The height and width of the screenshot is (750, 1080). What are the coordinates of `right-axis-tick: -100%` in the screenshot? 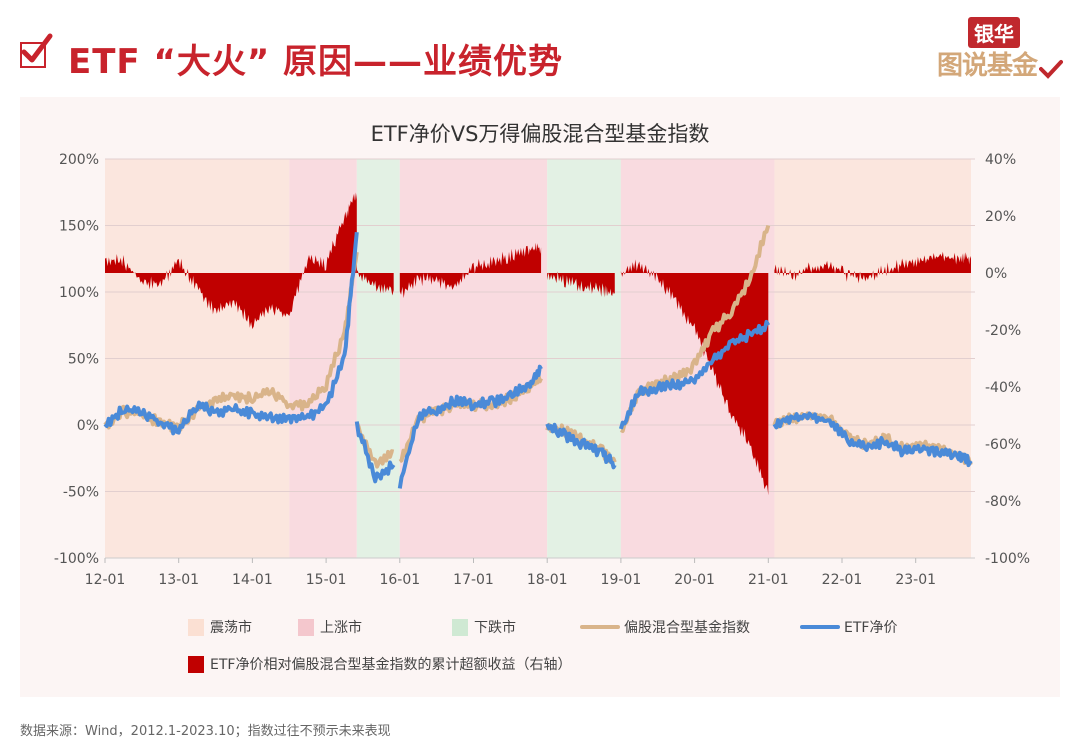 It's located at (1007, 559).